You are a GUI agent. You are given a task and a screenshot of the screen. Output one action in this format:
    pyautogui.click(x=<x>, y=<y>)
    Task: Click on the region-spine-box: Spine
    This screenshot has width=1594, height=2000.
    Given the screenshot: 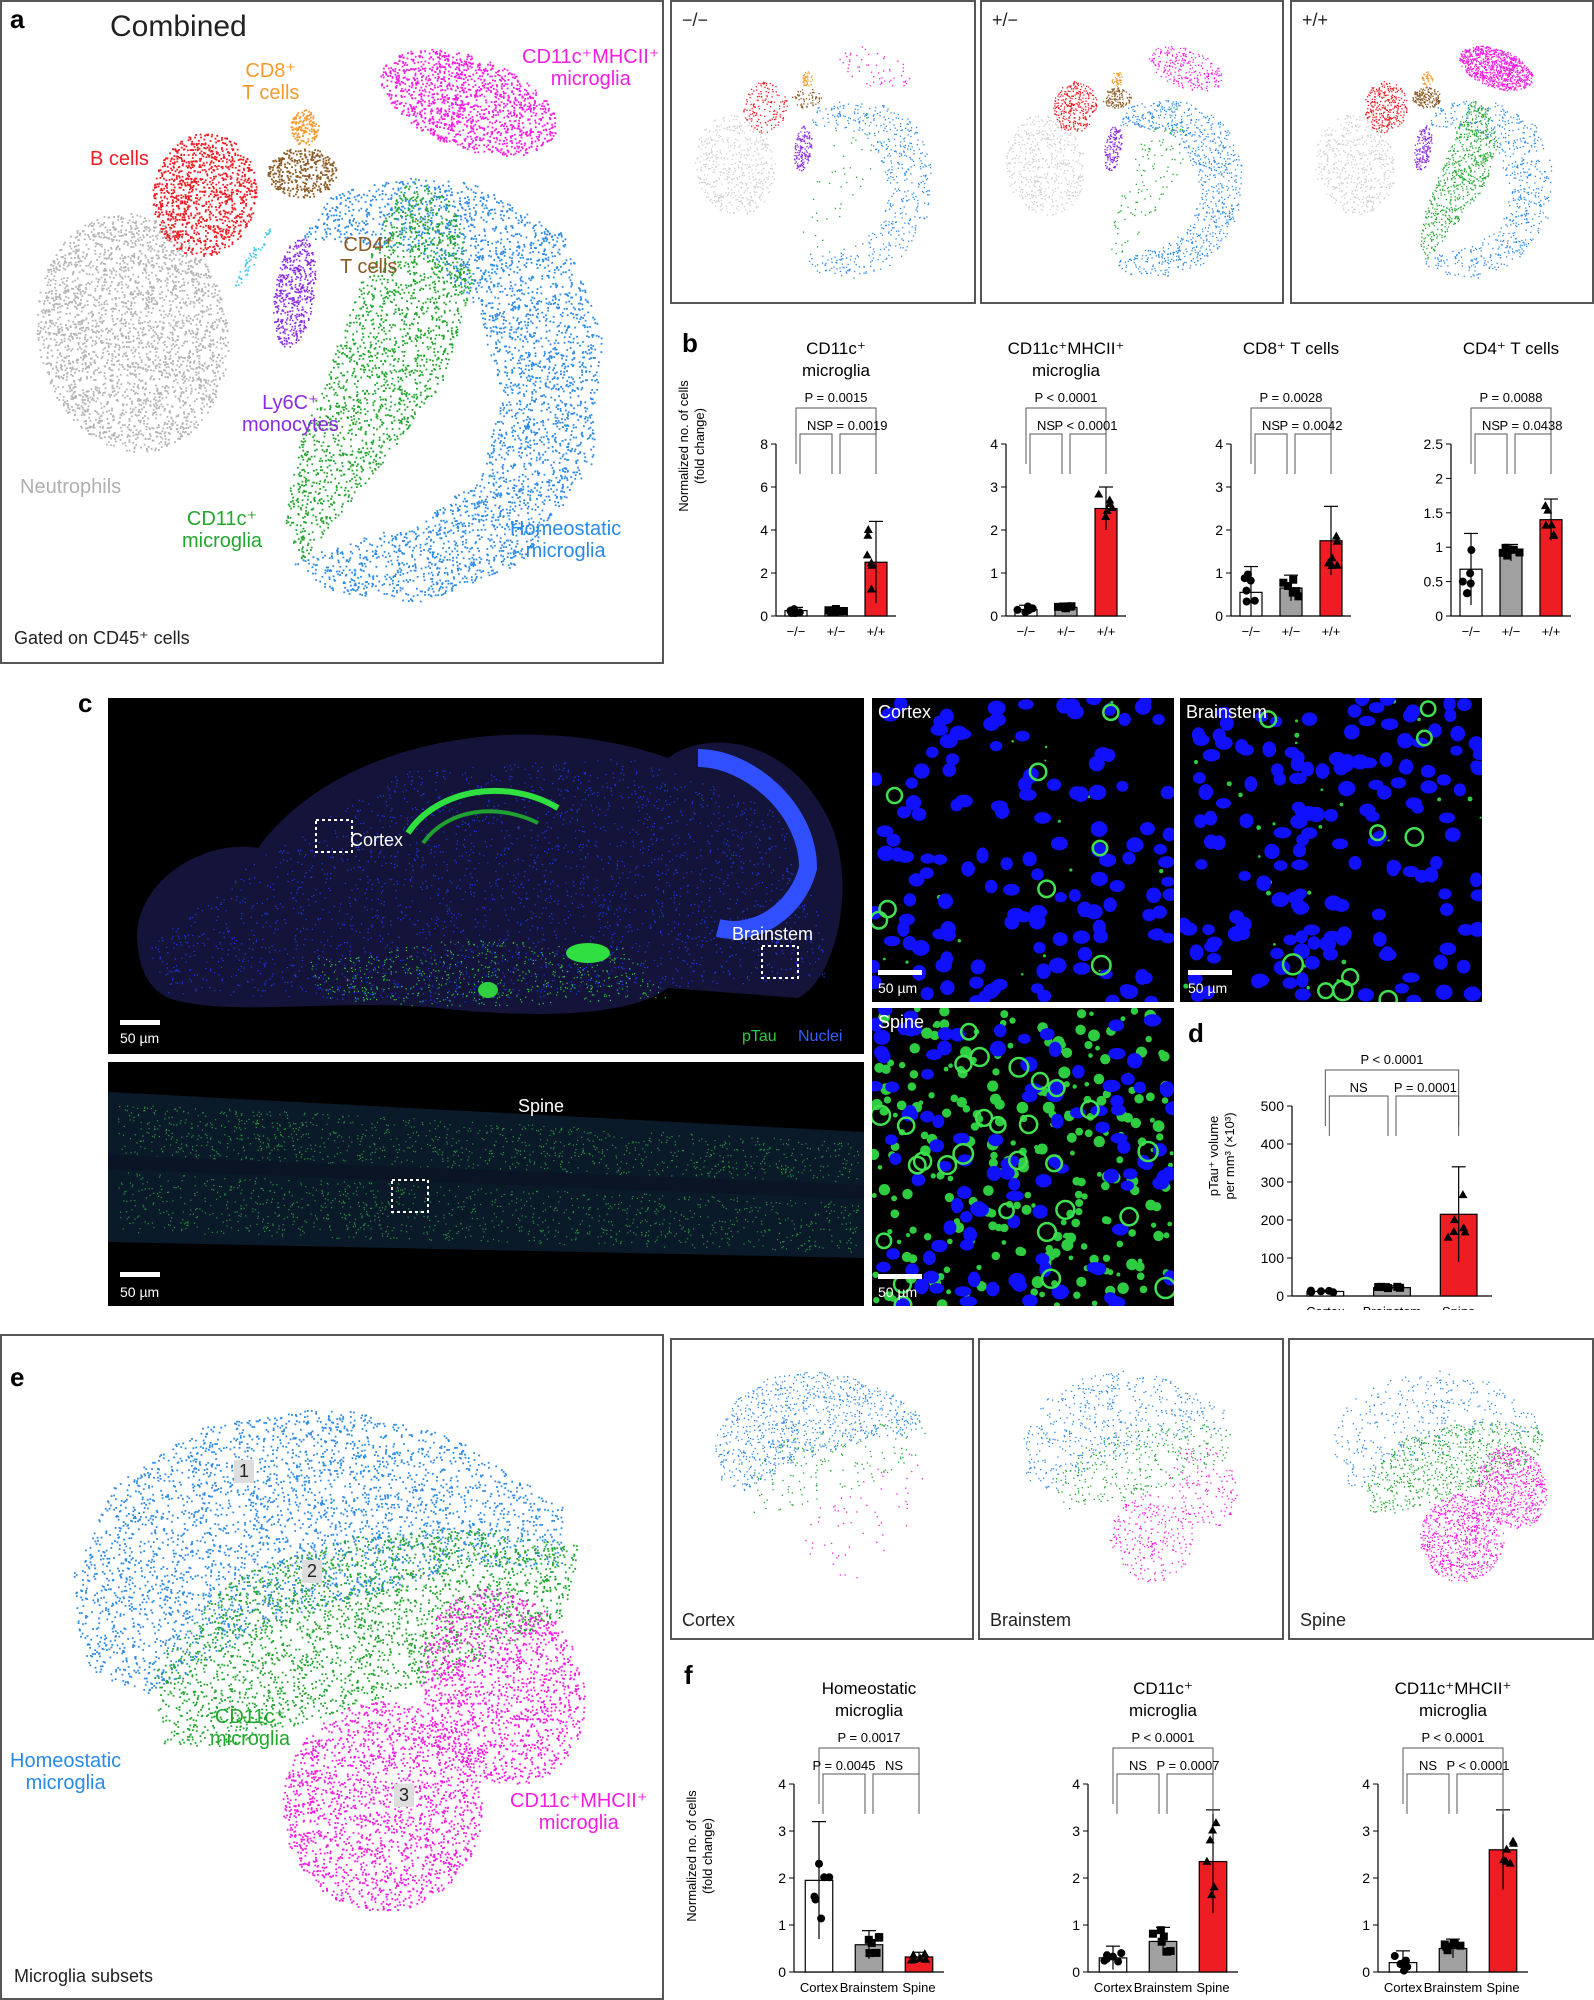 What is the action you would take?
    pyautogui.click(x=1441, y=1489)
    